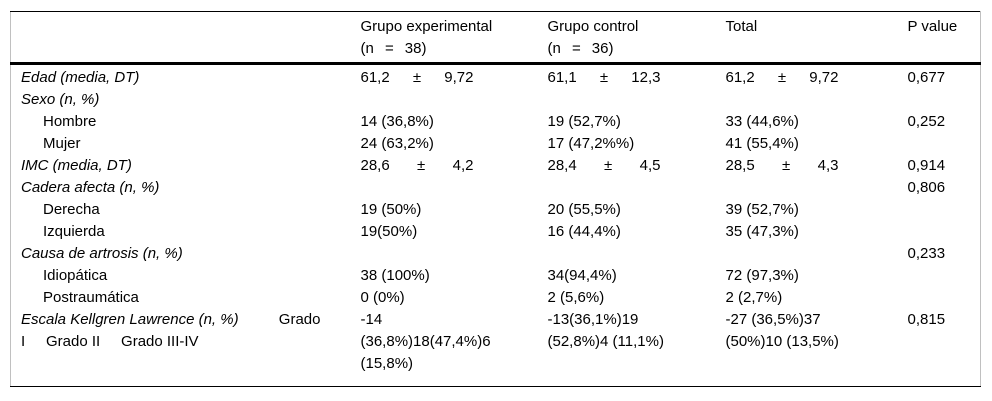 The width and height of the screenshot is (992, 401). What do you see at coordinates (496, 144) in the screenshot?
I see `table-row: Mujer 24 (63,2%) 17 (47,2%%) 41 (55,4%)` at bounding box center [496, 144].